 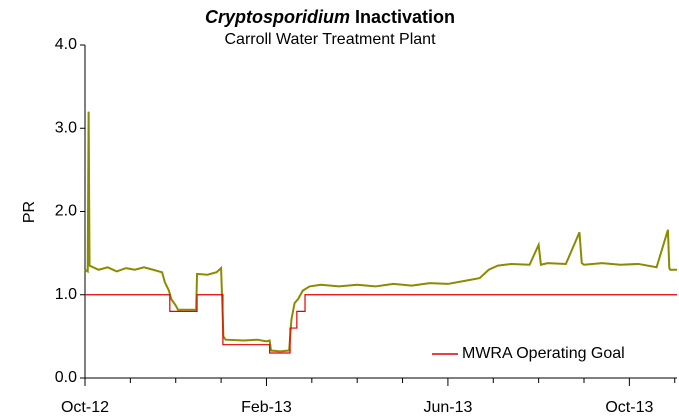 What do you see at coordinates (29, 212) in the screenshot?
I see `y-axis-label: PR` at bounding box center [29, 212].